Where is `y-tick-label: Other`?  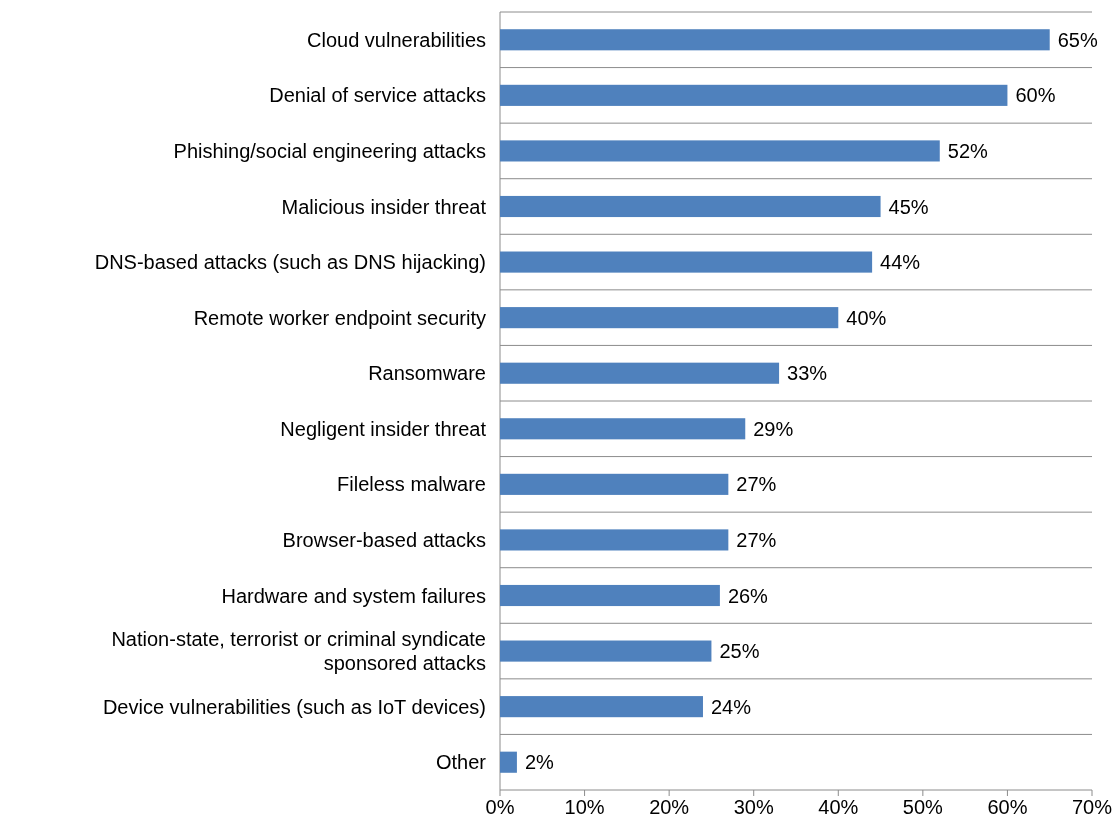 y-tick-label: Other is located at coordinates (461, 762).